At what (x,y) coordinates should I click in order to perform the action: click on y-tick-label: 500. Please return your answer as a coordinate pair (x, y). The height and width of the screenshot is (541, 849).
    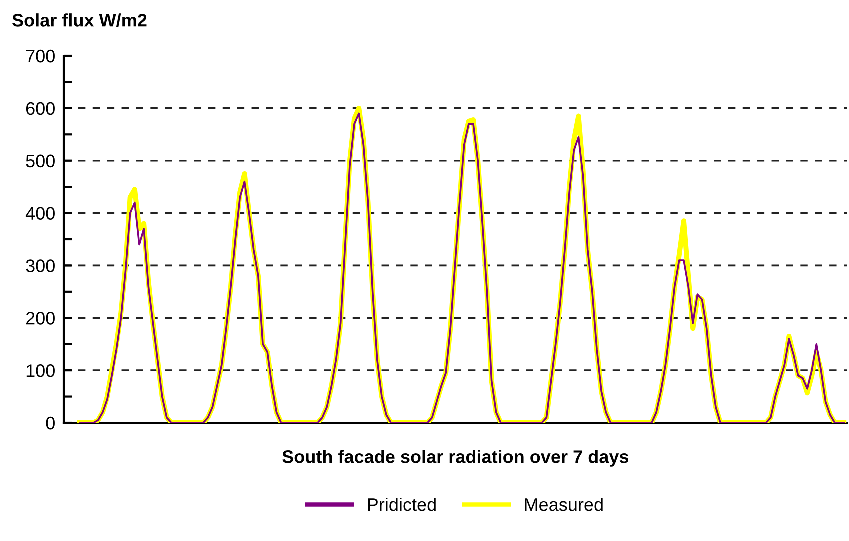
    Looking at the image, I should click on (40, 161).